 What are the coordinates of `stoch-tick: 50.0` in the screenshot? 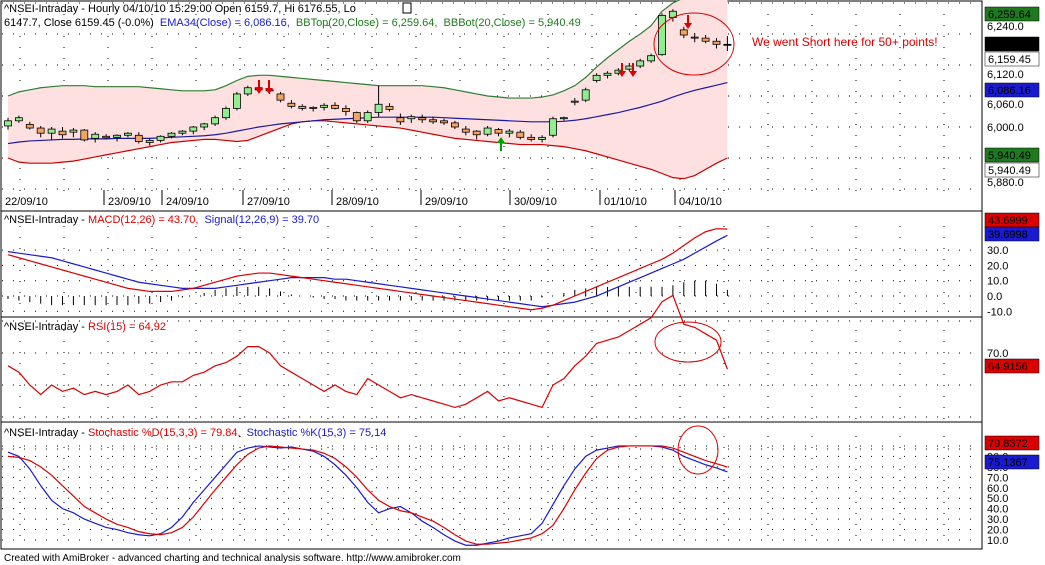 It's located at (997, 499).